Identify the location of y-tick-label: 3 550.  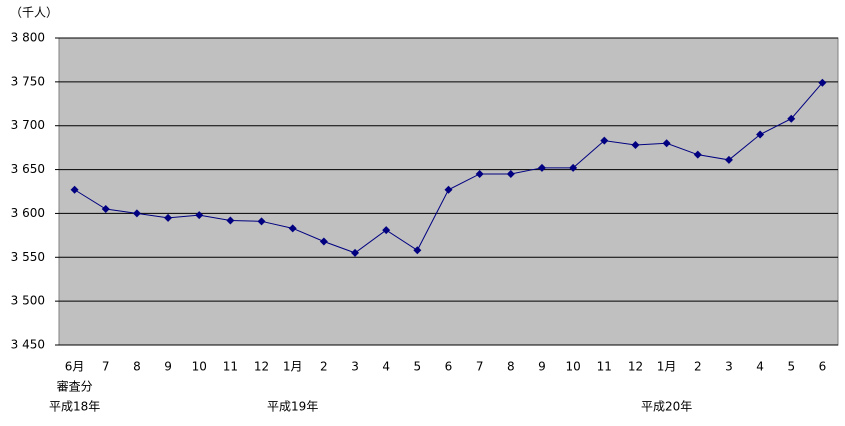
(28, 257).